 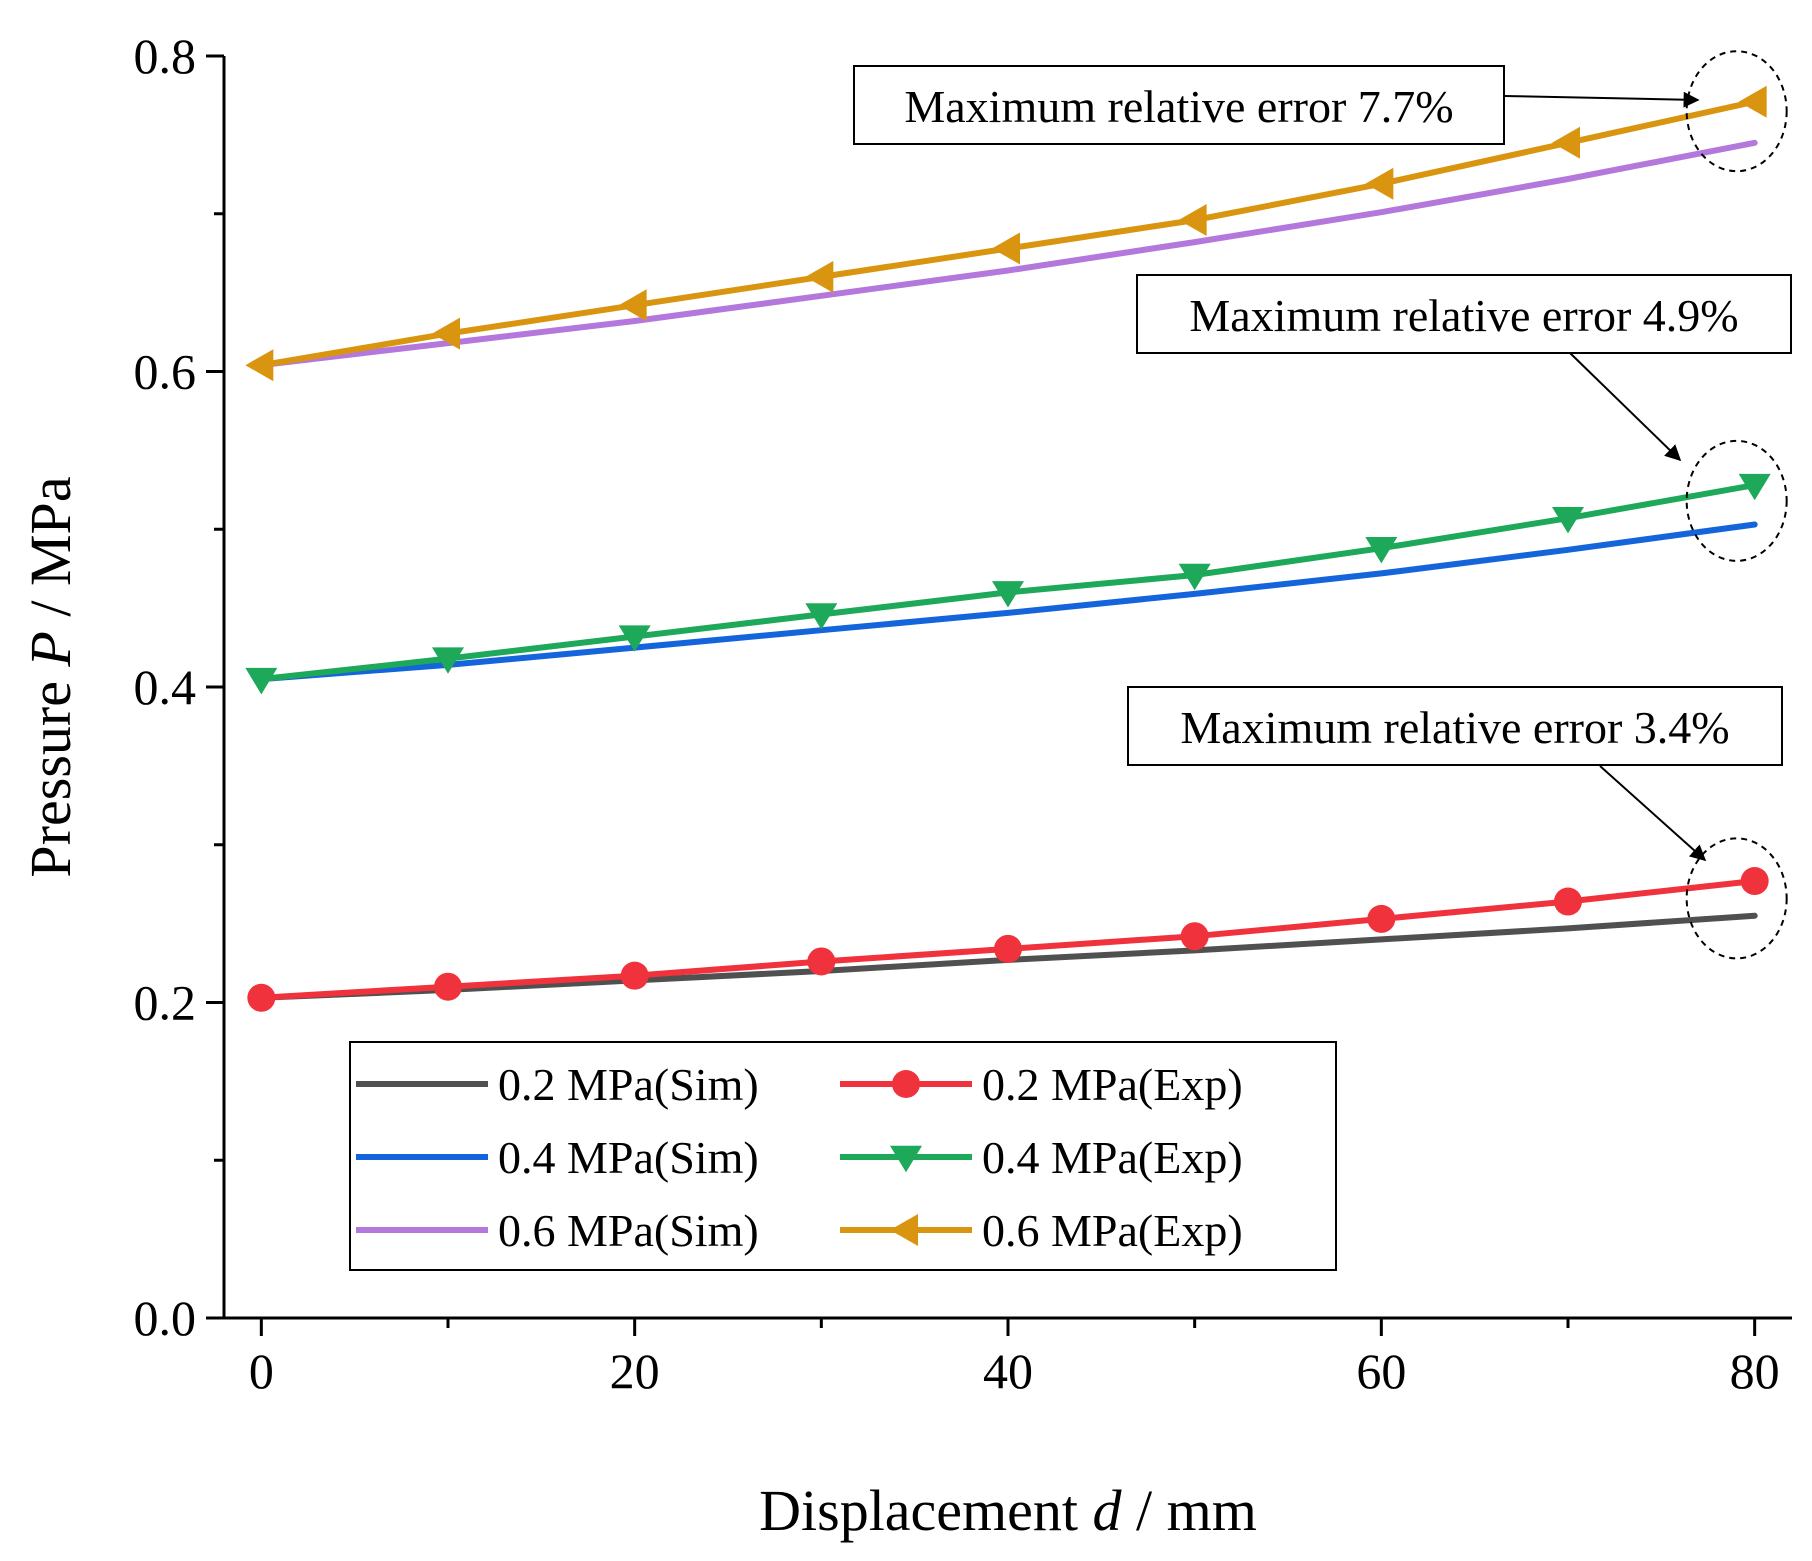 I want to click on x-axis-title: Displacement d / mm, so click(x=1008, y=1510).